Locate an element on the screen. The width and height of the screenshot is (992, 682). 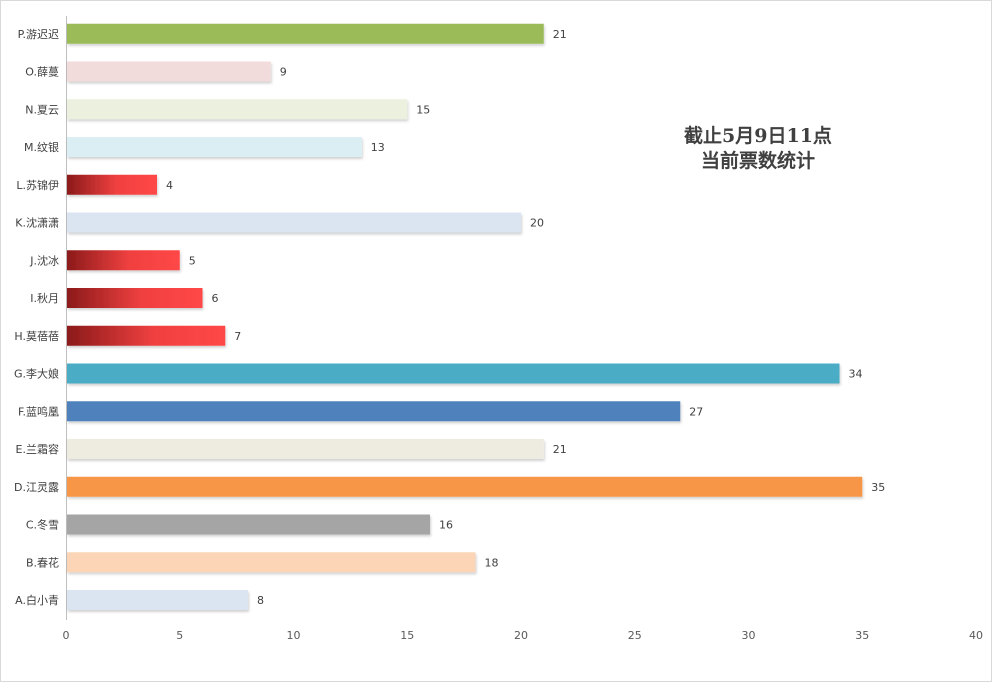
category-label: G.李大娘 is located at coordinates (36, 374).